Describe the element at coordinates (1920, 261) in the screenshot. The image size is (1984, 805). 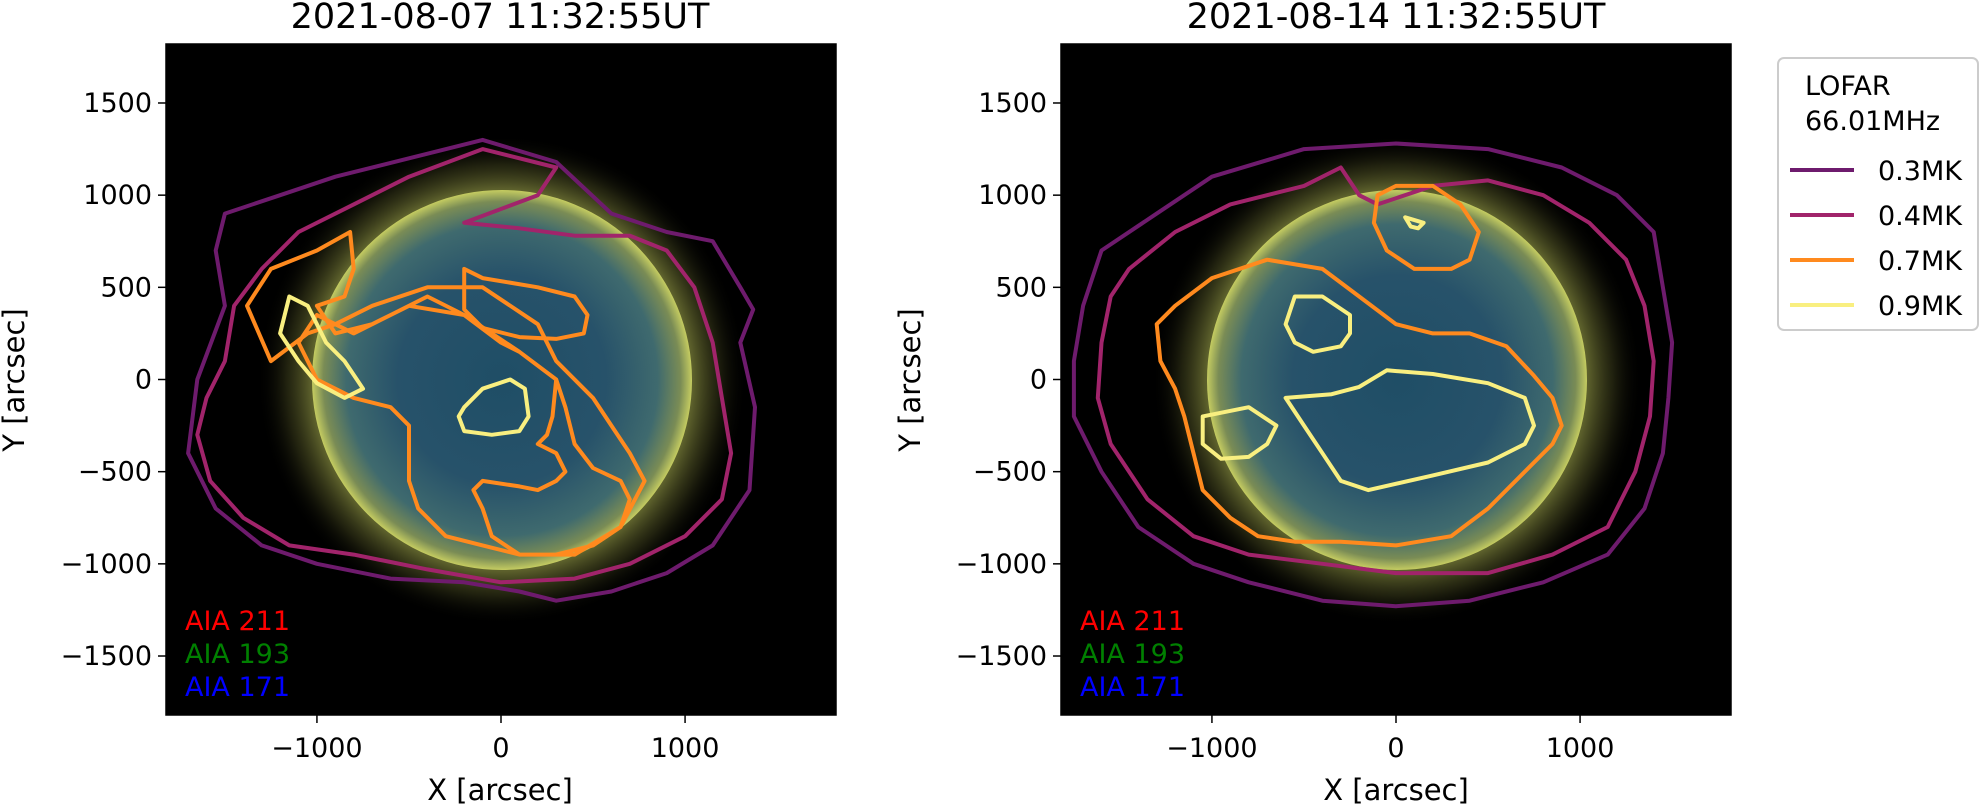
I see `legend-label: 0.7MK` at that location.